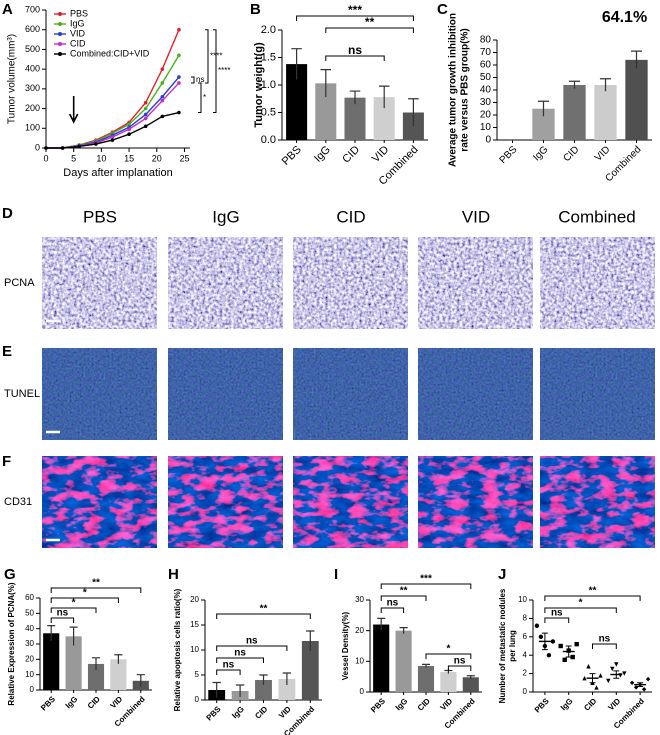 The height and width of the screenshot is (735, 660). What do you see at coordinates (101, 158) in the screenshot?
I see `x-tick-label: 10` at bounding box center [101, 158].